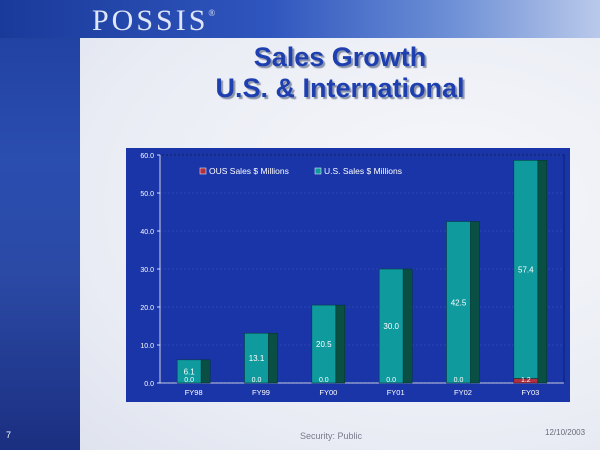 This screenshot has height=450, width=600. What do you see at coordinates (324, 344) in the screenshot?
I see `data-label-us: 20.5` at bounding box center [324, 344].